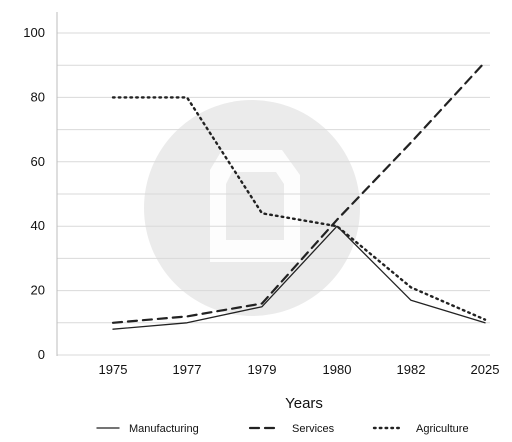  Describe the element at coordinates (411, 369) in the screenshot. I see `x-tick-label: 1982` at that location.